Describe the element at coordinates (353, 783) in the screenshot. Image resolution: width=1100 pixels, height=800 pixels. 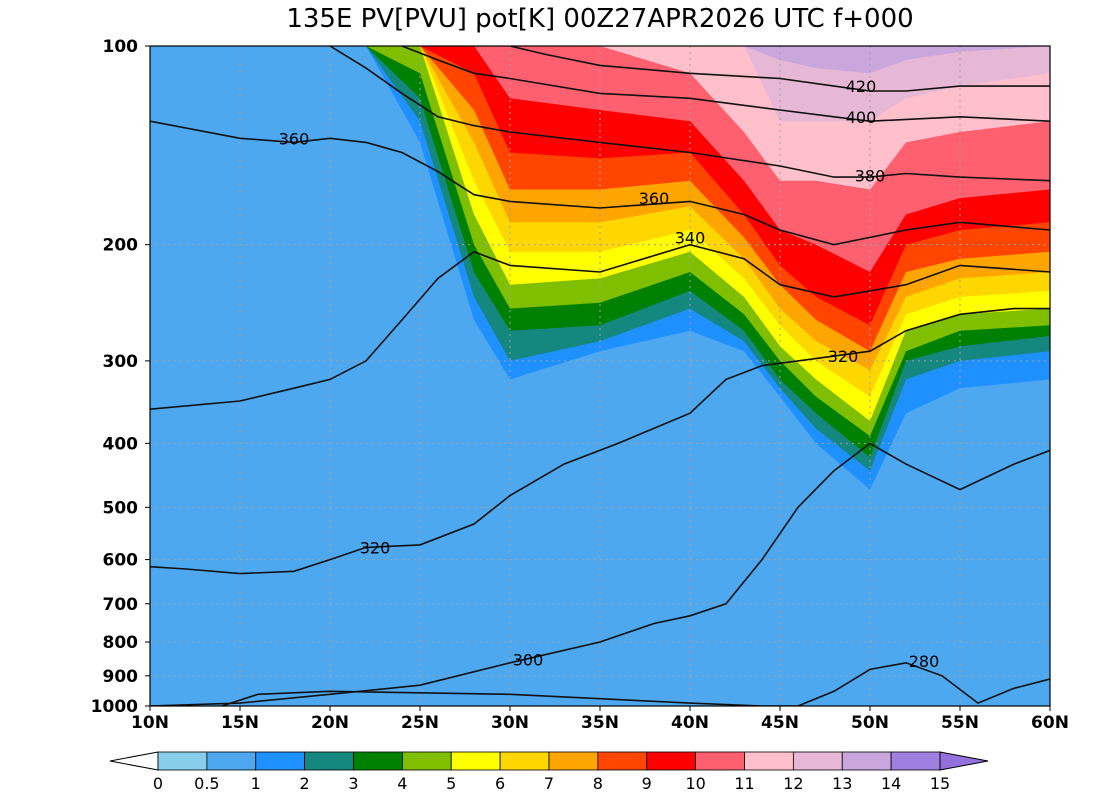
I see `colorbar-label: 3` at that location.